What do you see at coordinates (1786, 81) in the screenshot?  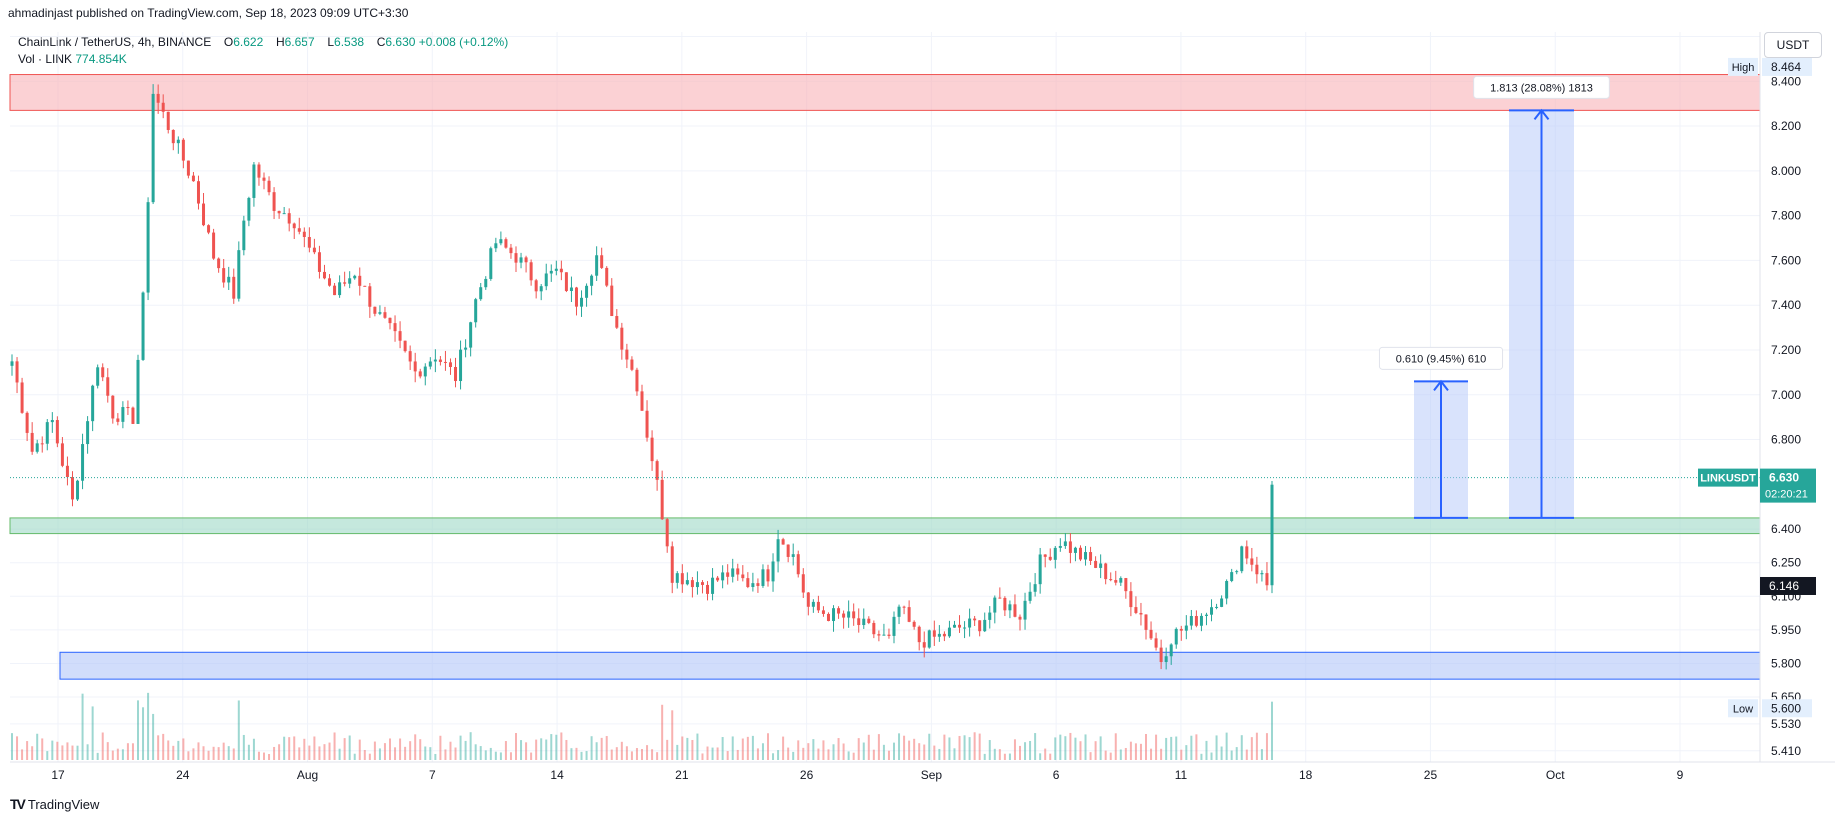 I see `price-tick-label: 8.400` at bounding box center [1786, 81].